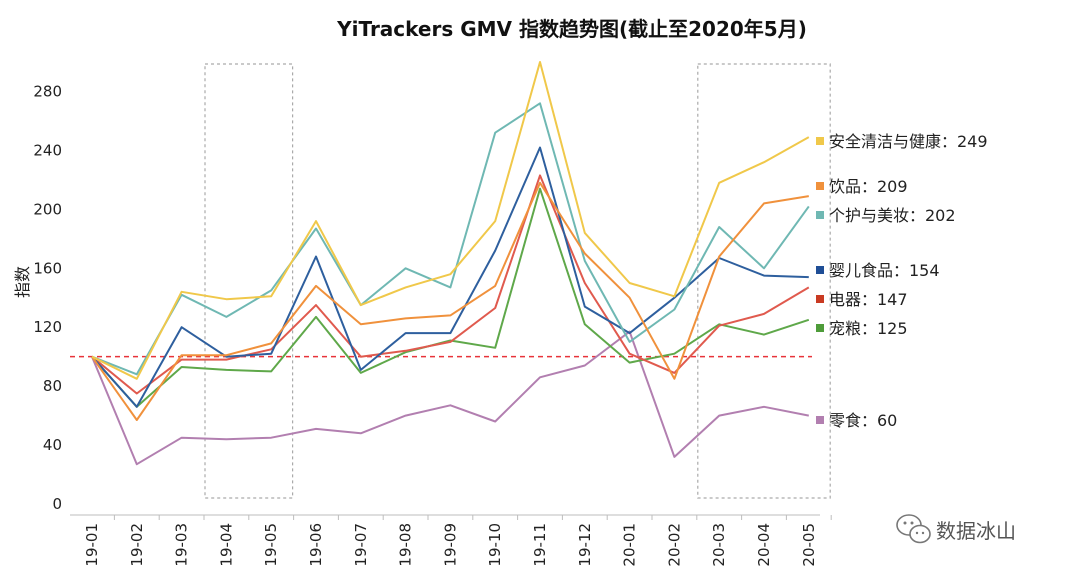 Image resolution: width=1080 pixels, height=577 pixels. Describe the element at coordinates (22, 282) in the screenshot. I see `y-axis-label: 指数` at that location.